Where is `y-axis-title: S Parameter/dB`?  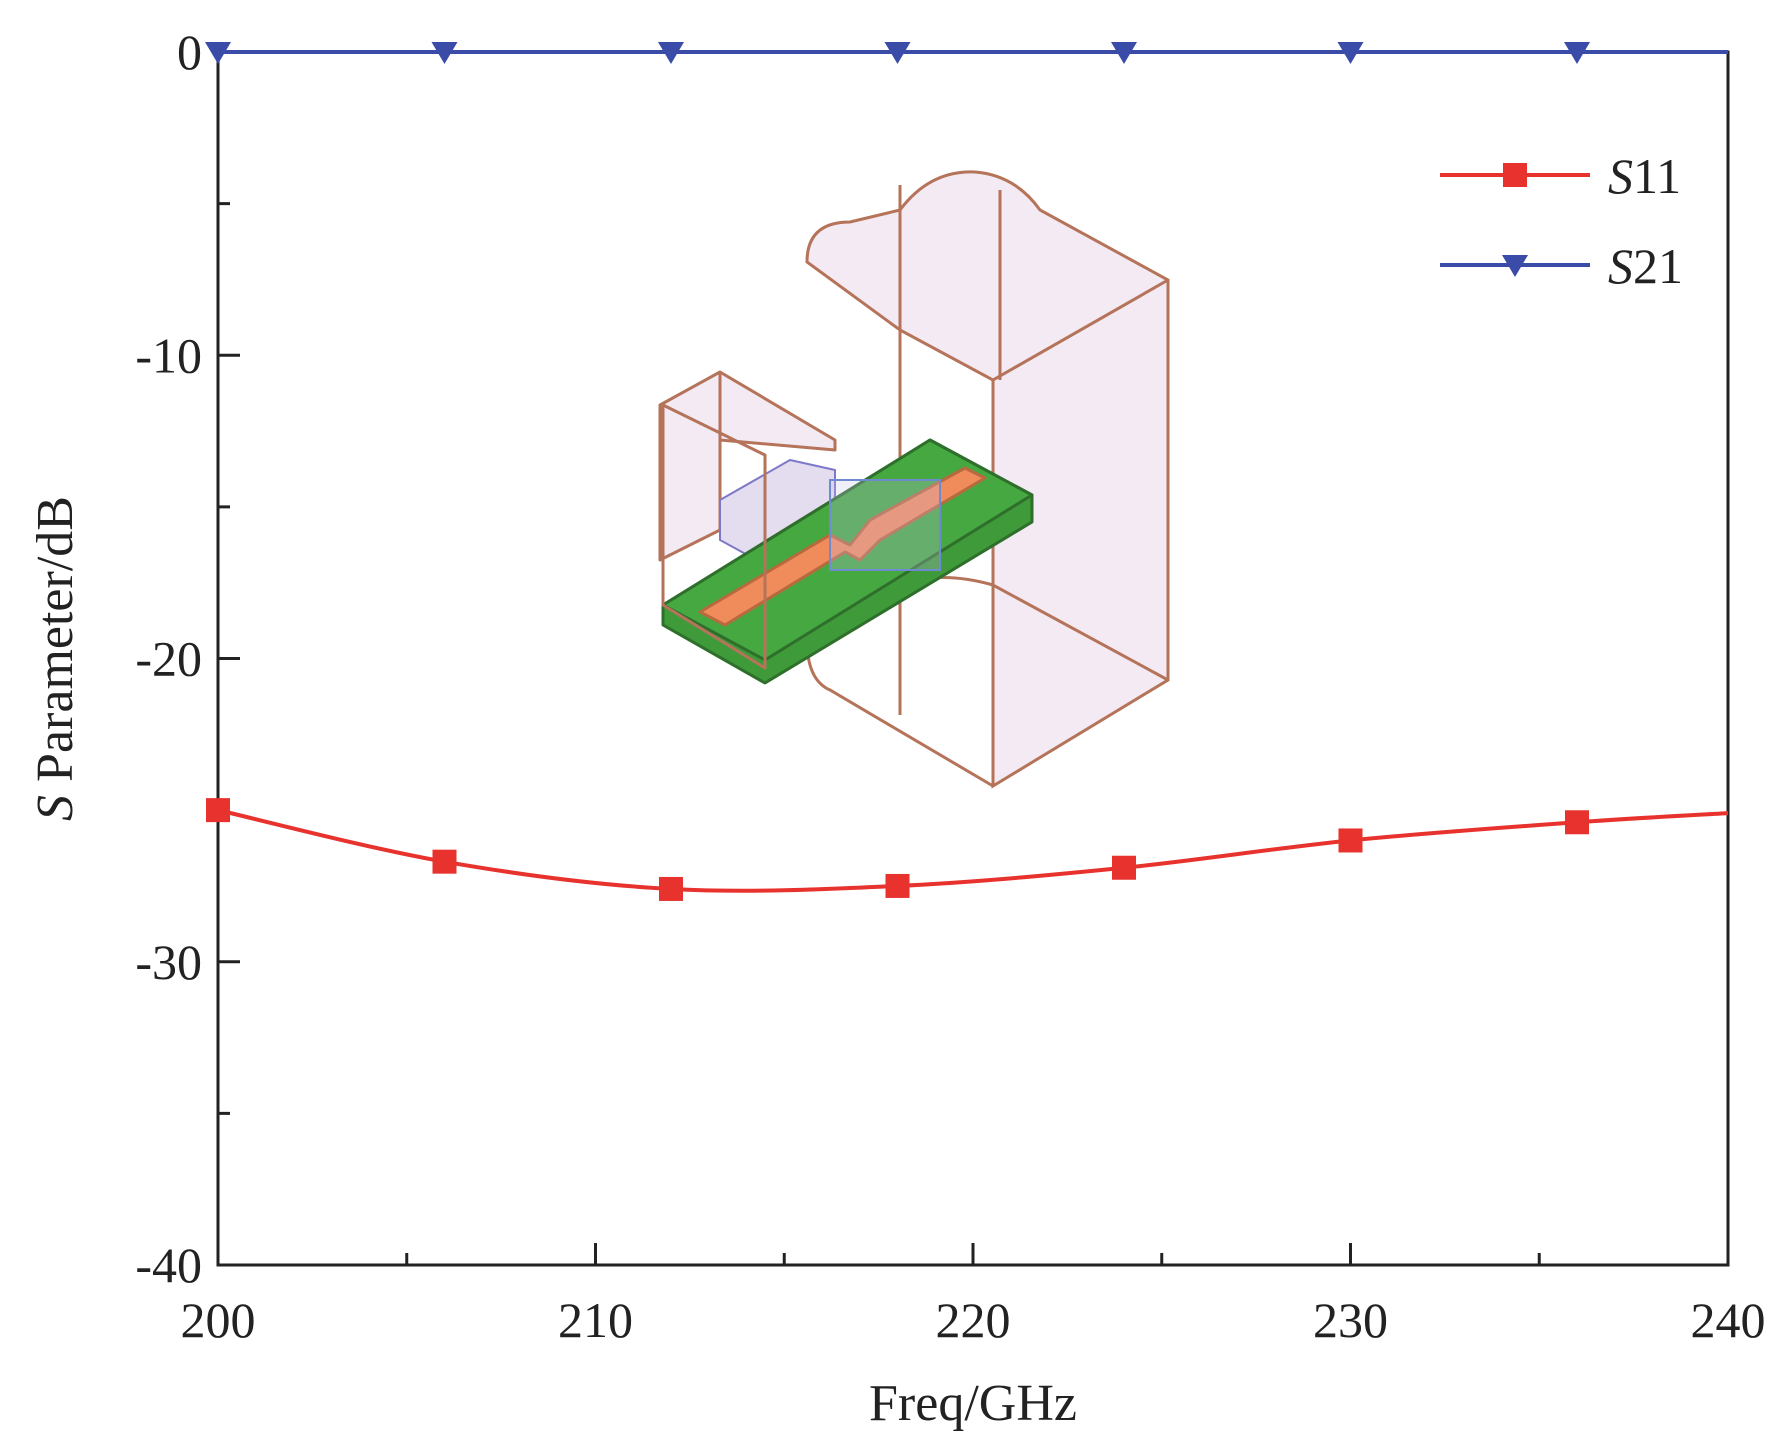
y-axis-title: S Parameter/dB is located at coordinates (55, 658).